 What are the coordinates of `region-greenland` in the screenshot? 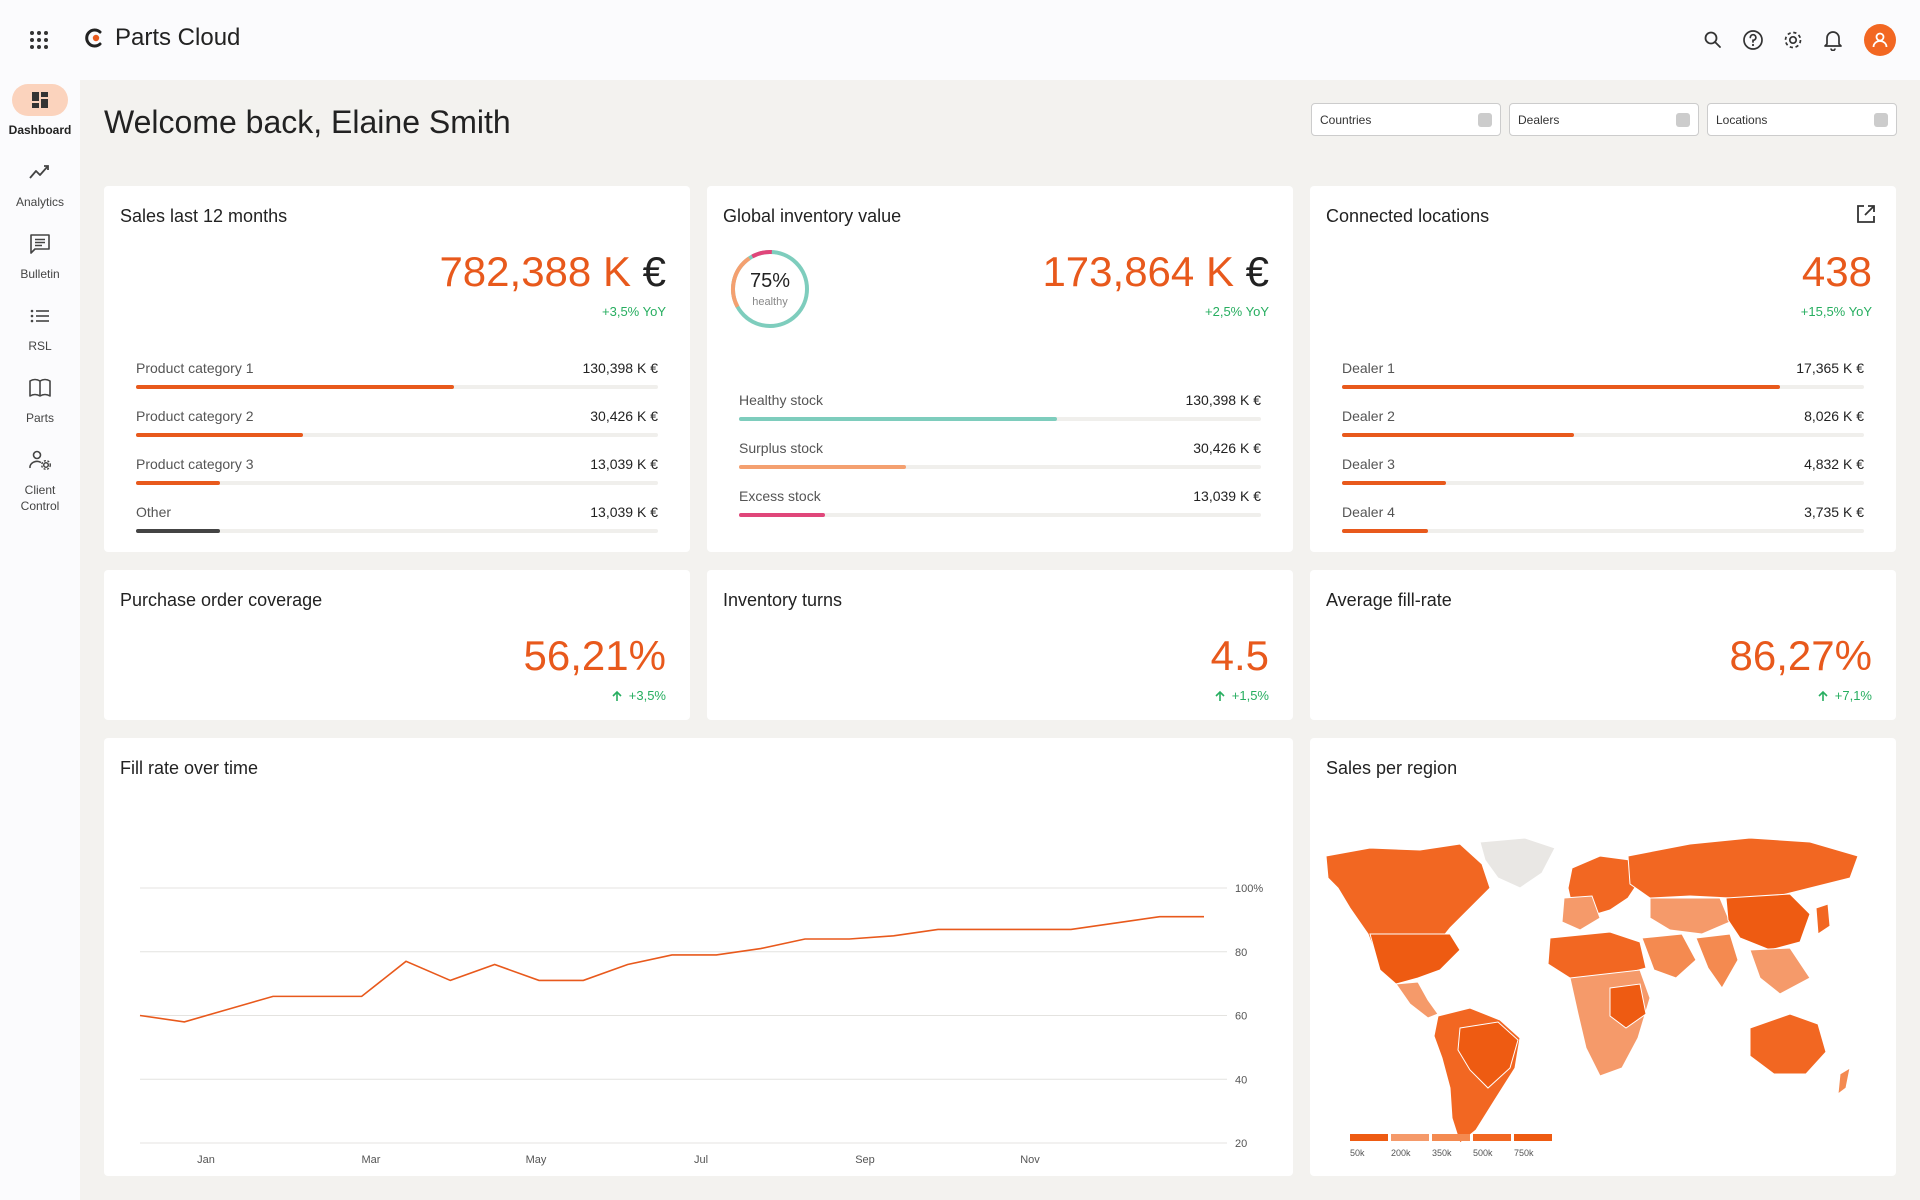 It's located at (1517, 863).